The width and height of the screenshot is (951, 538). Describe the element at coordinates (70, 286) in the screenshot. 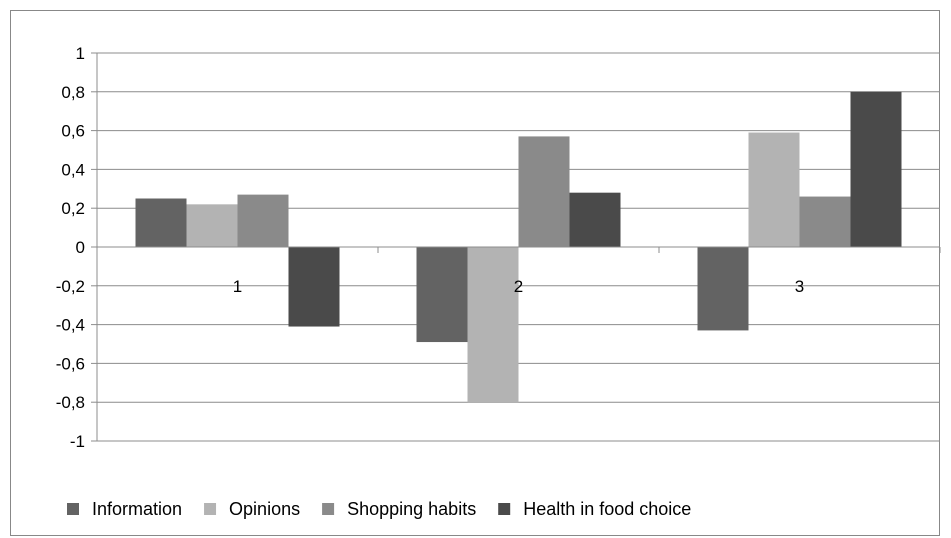

I see `y-tick-label: -0,2` at that location.